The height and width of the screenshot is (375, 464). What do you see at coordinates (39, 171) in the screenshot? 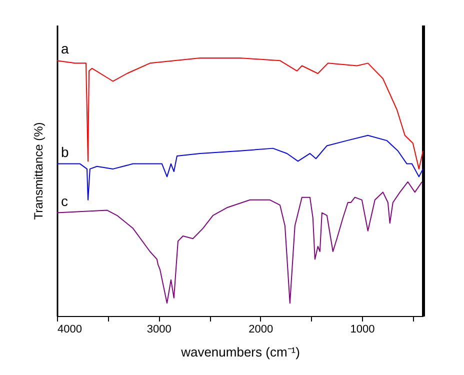
I see `y-axis-title: Transmittance (%)` at bounding box center [39, 171].